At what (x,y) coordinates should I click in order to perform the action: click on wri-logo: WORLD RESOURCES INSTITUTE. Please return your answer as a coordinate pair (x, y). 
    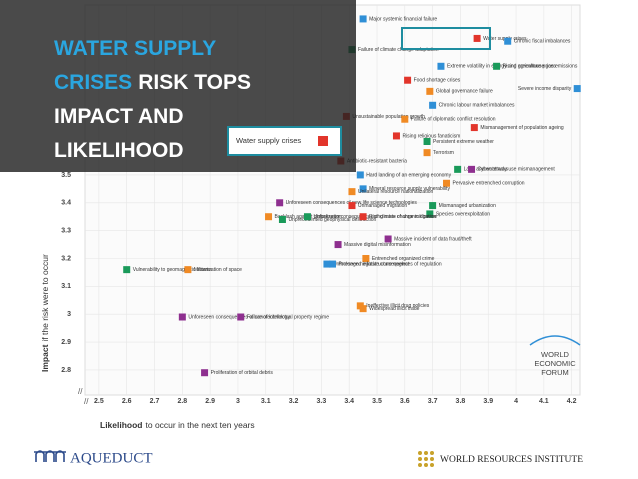
    Looking at the image, I should click on (500, 459).